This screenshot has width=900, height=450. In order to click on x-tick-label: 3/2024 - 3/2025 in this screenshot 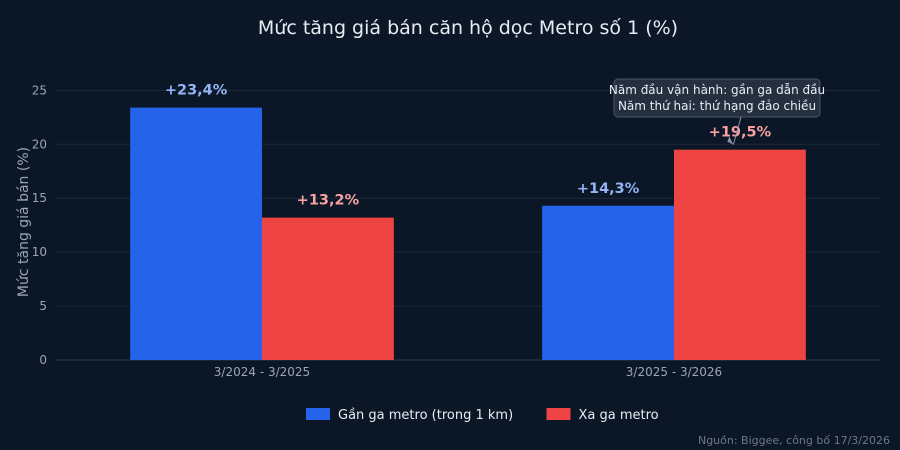, I will do `click(262, 372)`.